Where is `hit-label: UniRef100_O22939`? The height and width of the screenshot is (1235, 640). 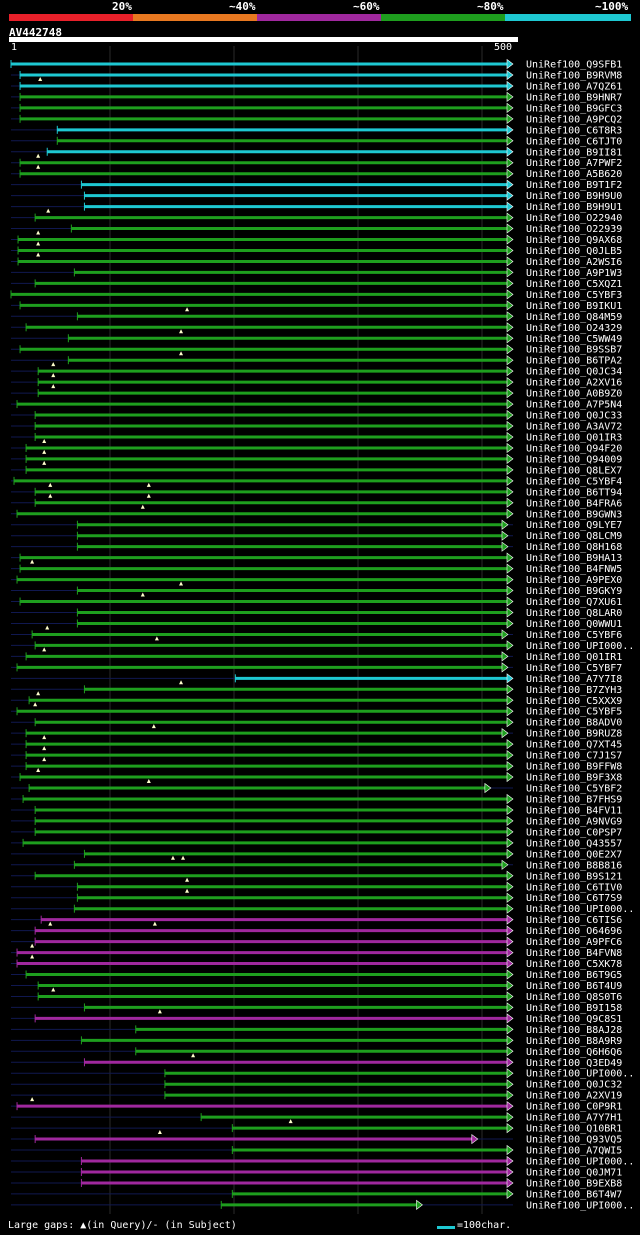
hit-label: UniRef100_O22939 is located at coordinates (574, 229).